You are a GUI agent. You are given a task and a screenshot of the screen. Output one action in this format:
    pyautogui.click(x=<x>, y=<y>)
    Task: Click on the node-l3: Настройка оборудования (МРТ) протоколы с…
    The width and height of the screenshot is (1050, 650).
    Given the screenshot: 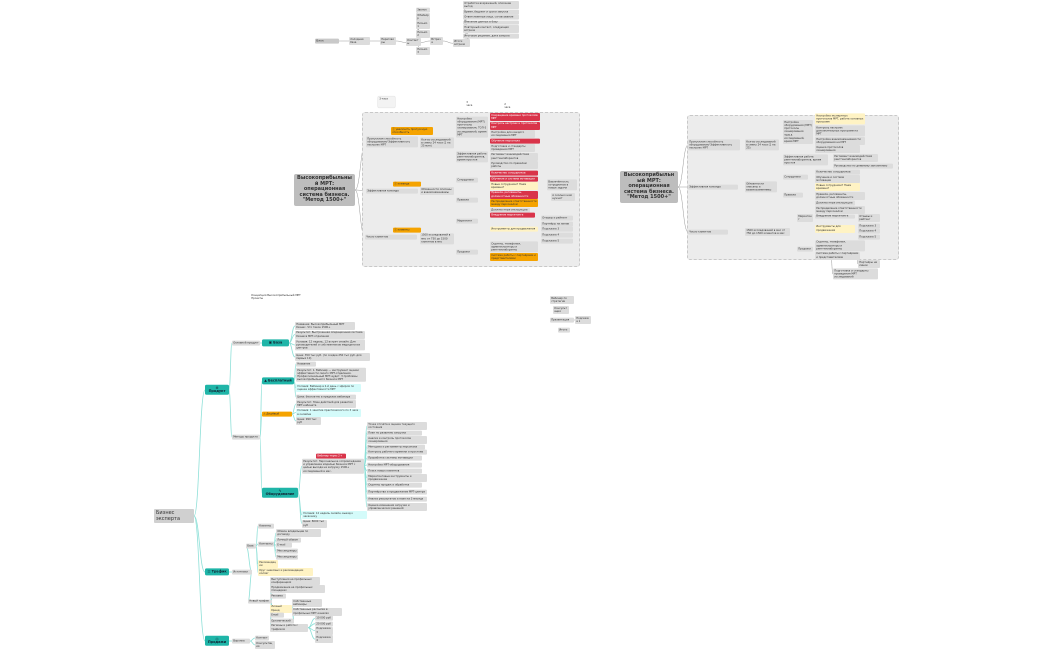 What is the action you would take?
    pyautogui.click(x=472, y=127)
    